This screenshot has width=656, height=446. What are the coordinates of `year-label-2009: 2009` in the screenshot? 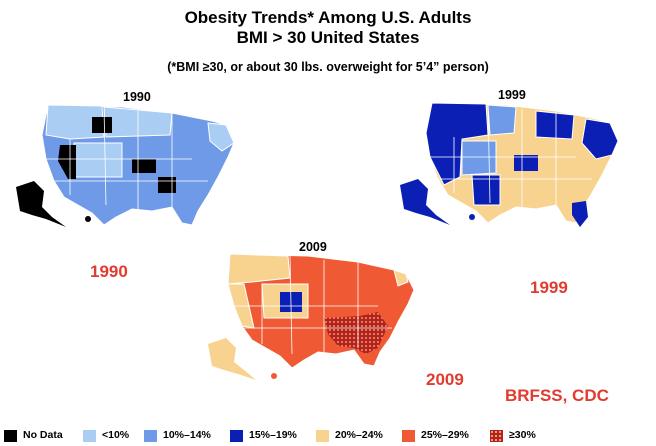 It's located at (445, 379).